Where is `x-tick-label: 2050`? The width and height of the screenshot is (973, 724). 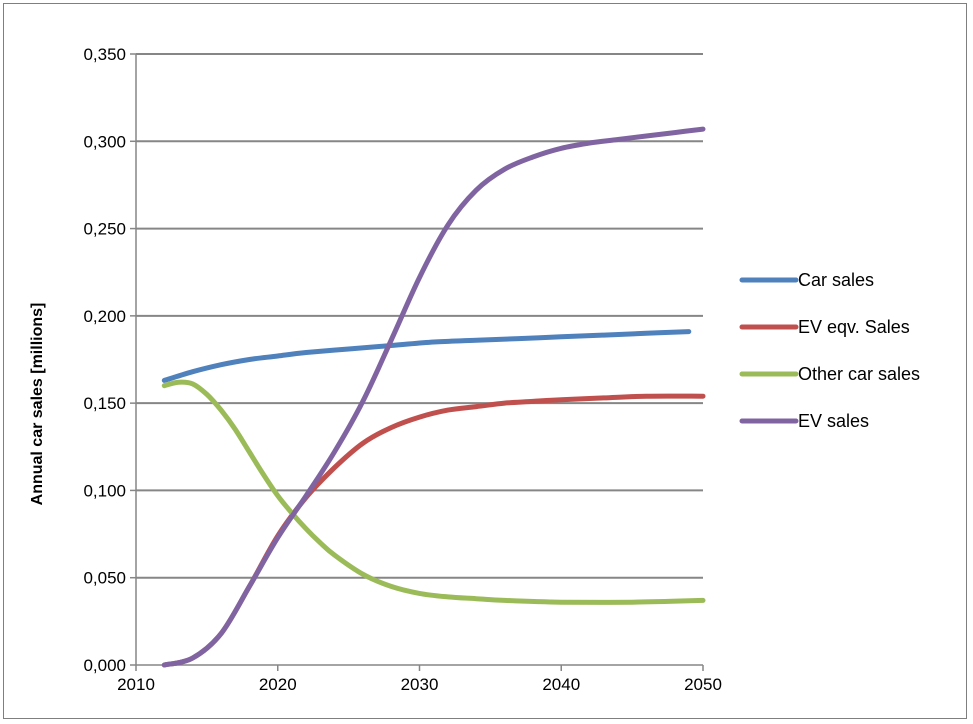
x-tick-label: 2050 is located at coordinates (703, 684).